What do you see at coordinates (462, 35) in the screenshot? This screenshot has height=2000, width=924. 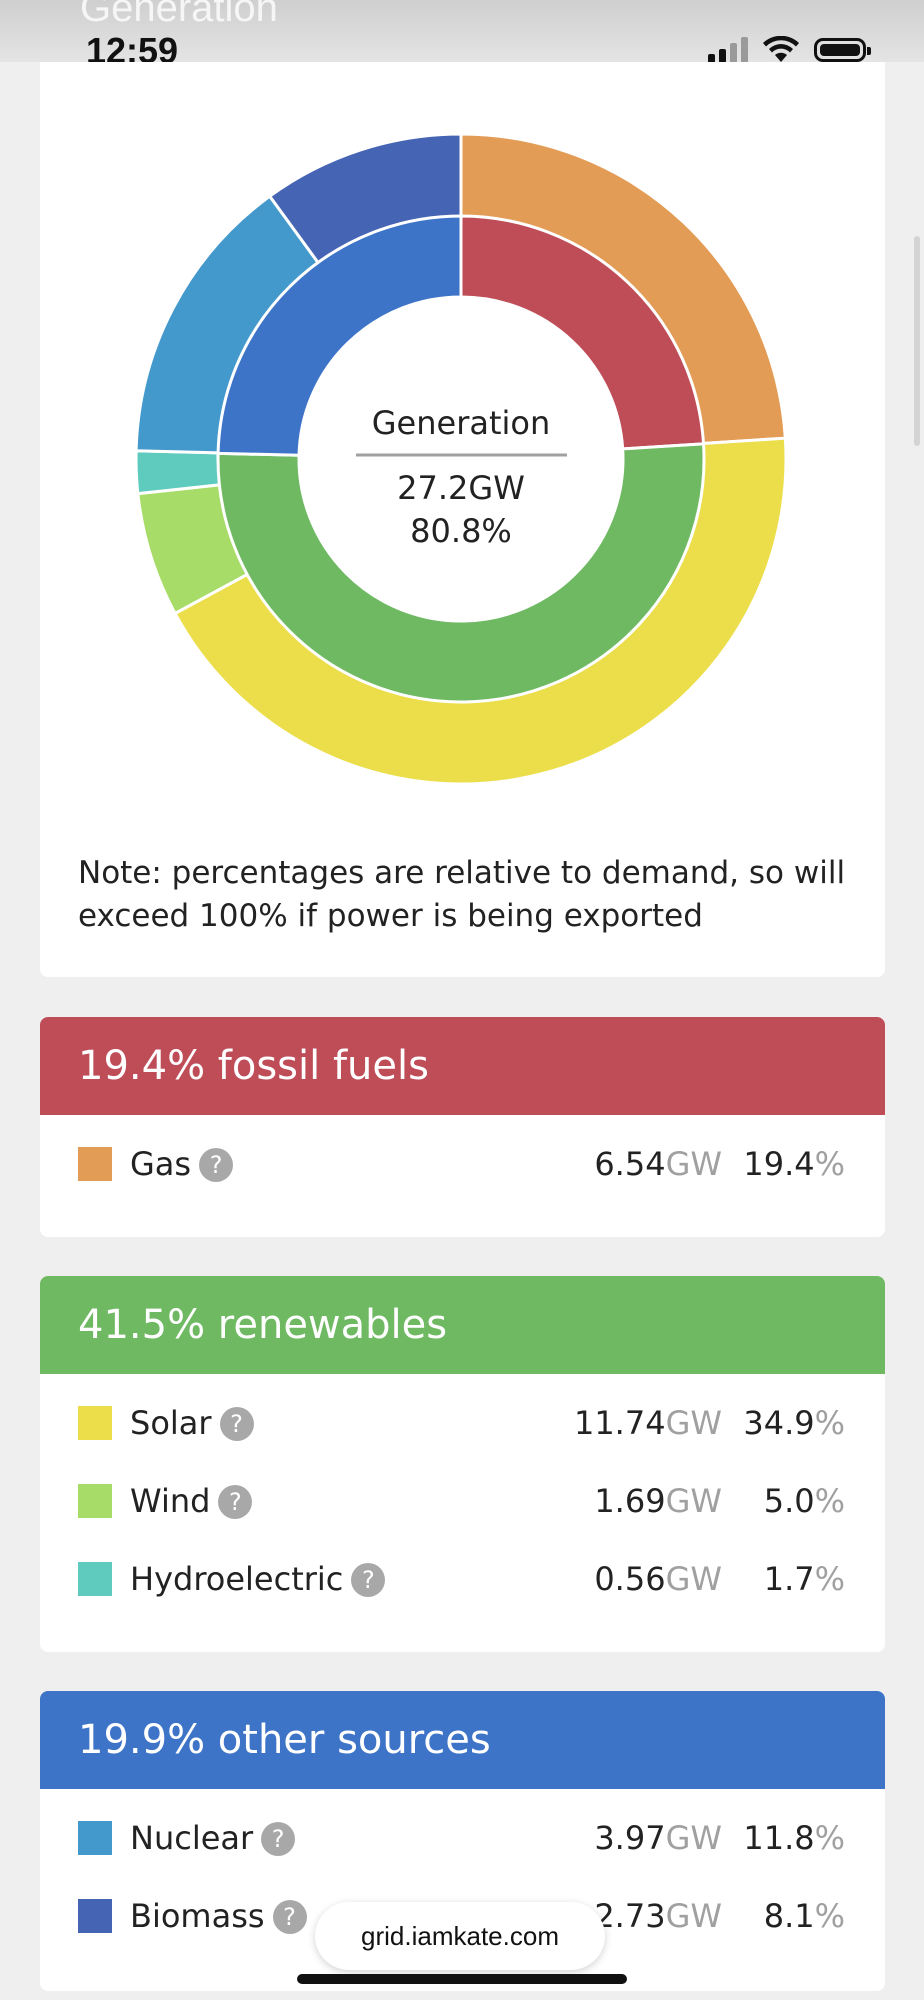 I see `status-bar: Generation 12:59` at bounding box center [462, 35].